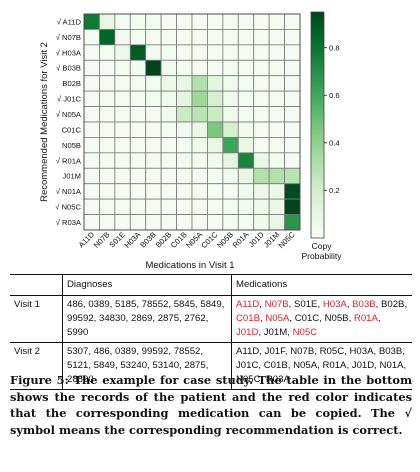 Image resolution: width=420 pixels, height=472 pixels. Describe the element at coordinates (276, 304) in the screenshot. I see `medication-code: N07B` at that location.